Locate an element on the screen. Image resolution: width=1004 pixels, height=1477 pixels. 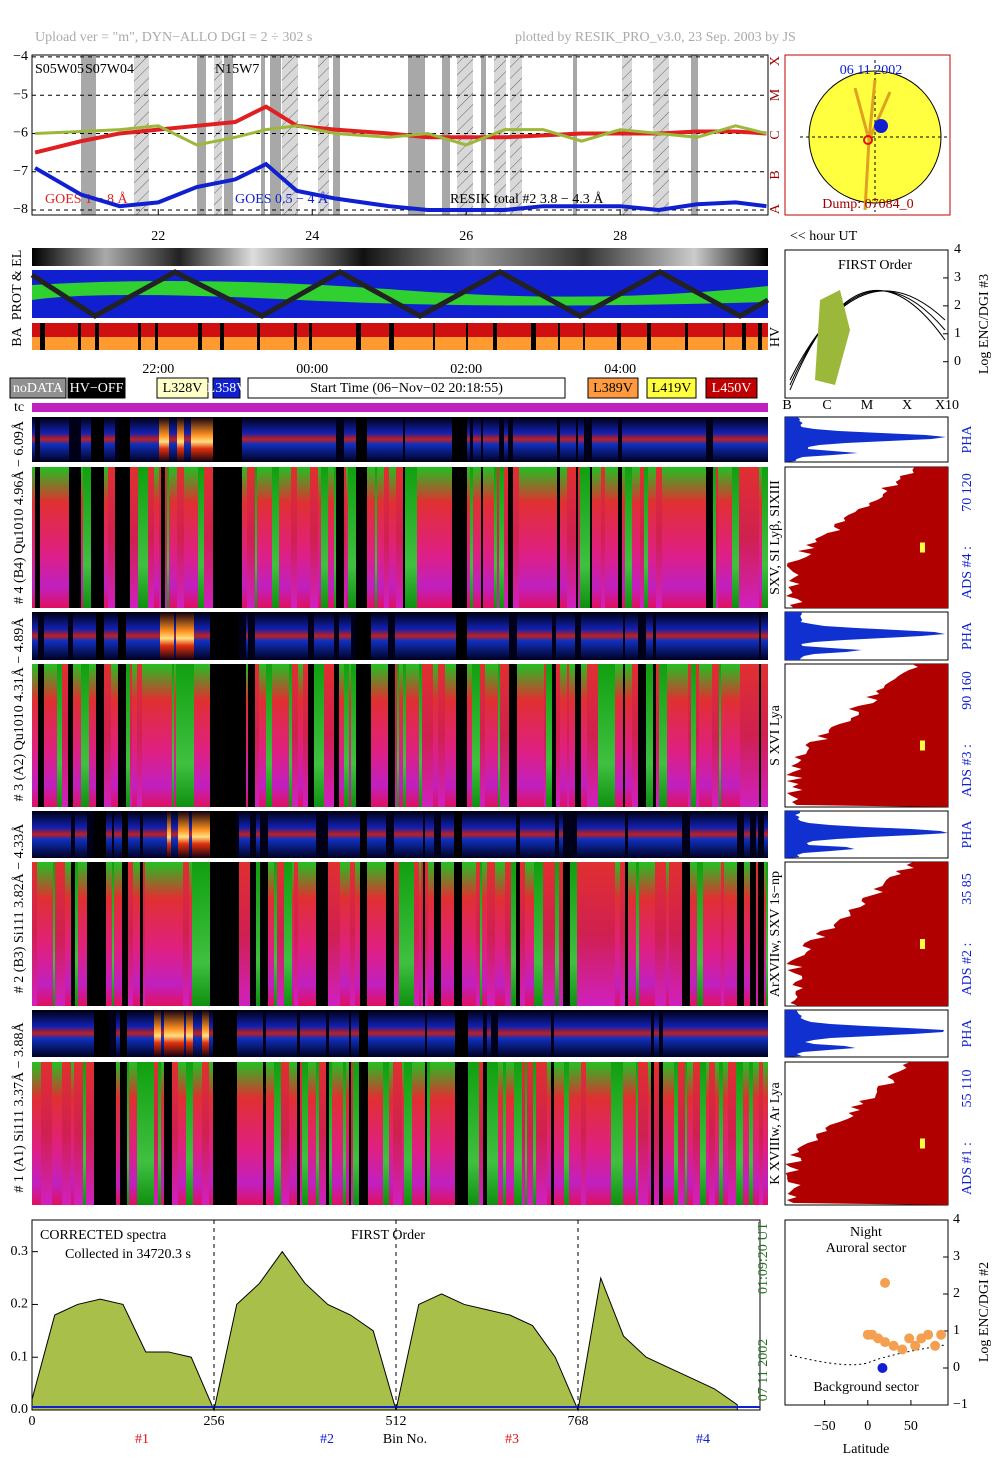
legend-box is located at coordinates (671, 388).